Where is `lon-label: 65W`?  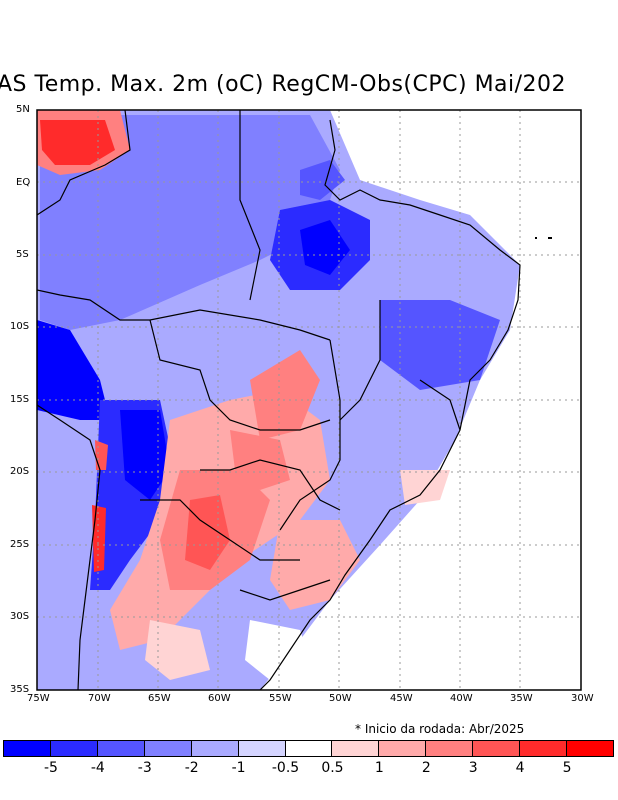
lon-label: 65W is located at coordinates (159, 698).